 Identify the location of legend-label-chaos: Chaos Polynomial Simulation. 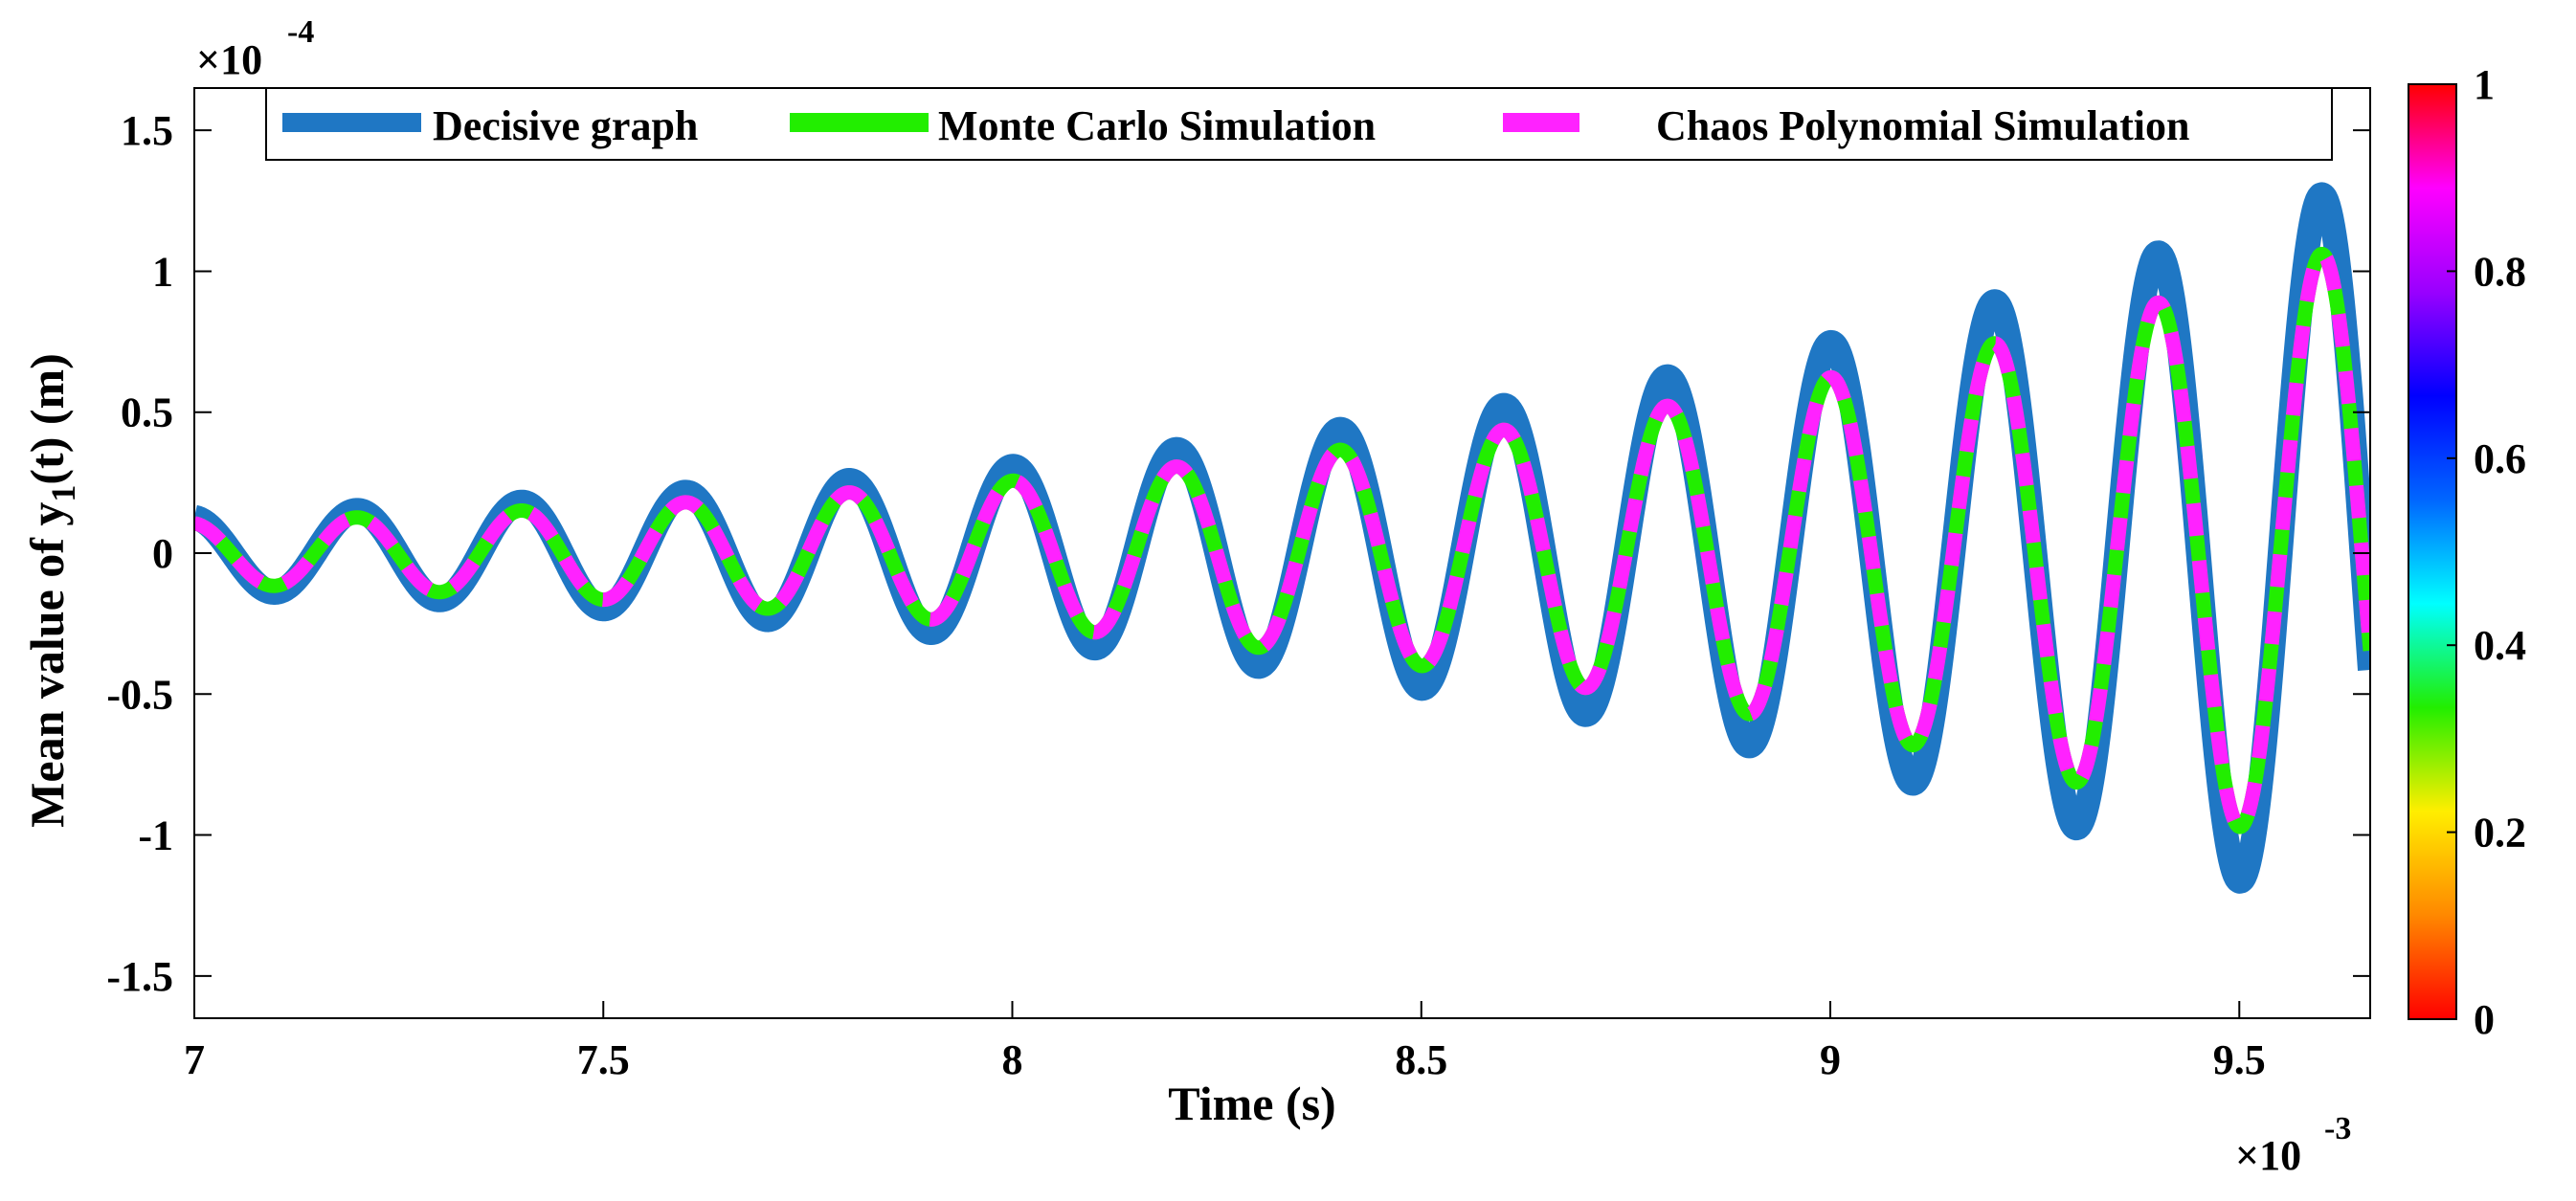
(1922, 125).